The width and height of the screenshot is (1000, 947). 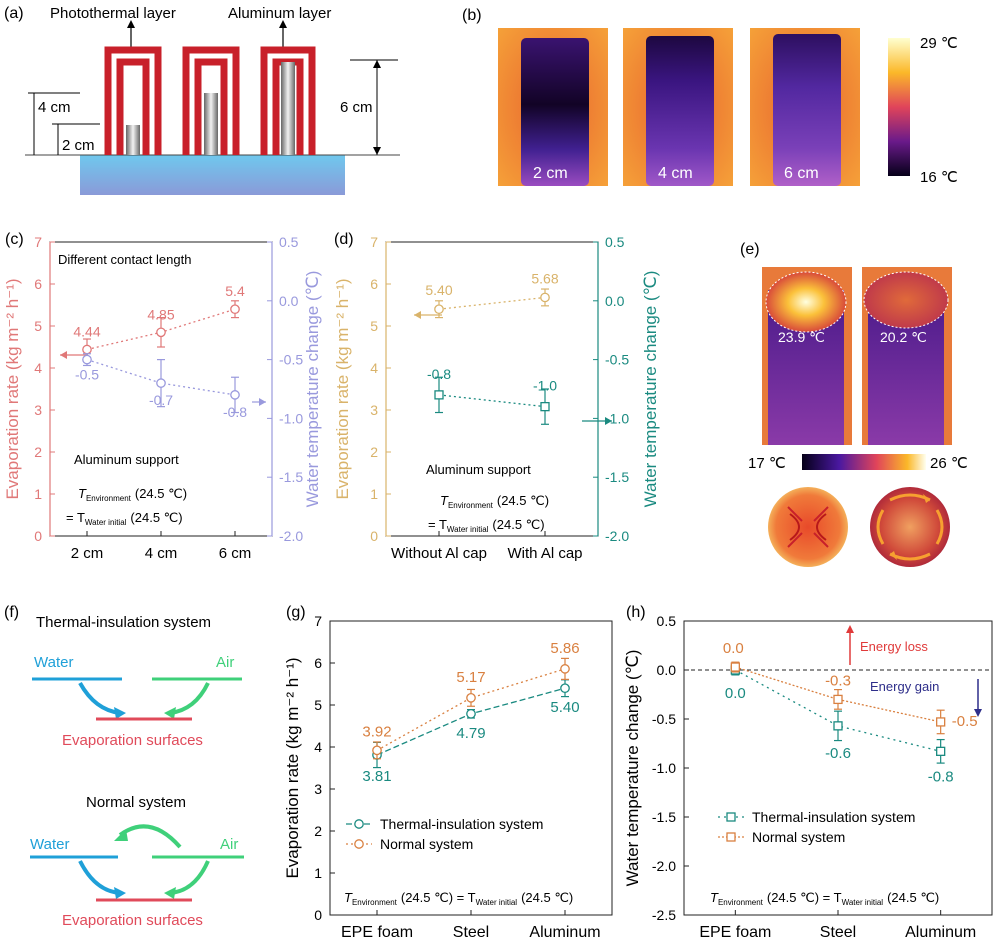 I want to click on panel-c-label: (c), so click(x=14, y=239).